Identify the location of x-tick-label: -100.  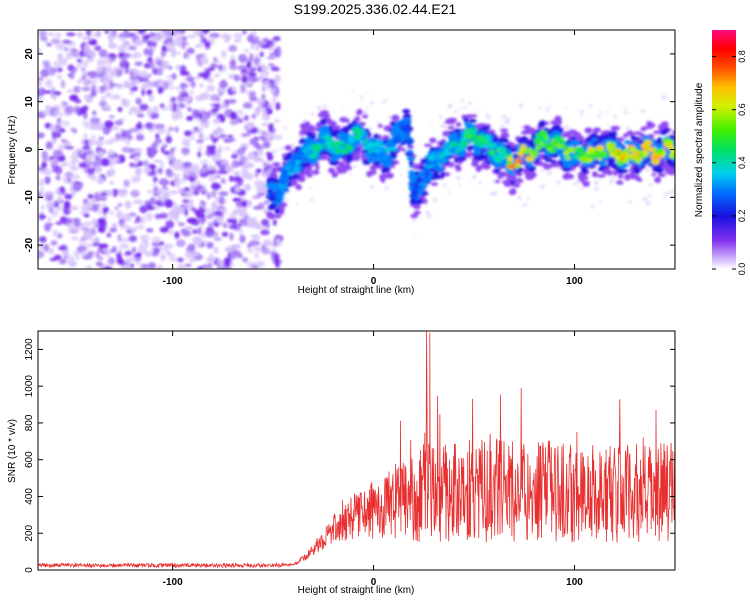
(173, 281).